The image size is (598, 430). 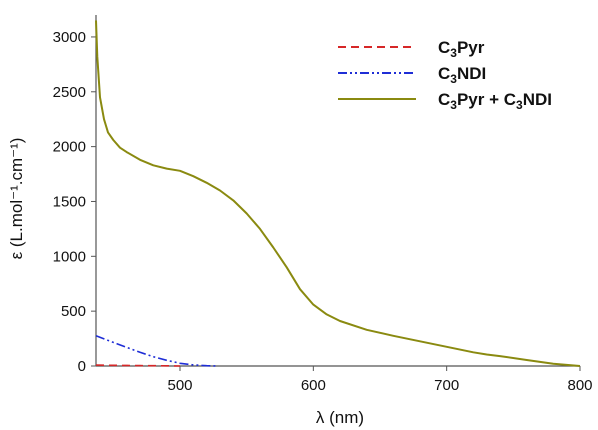 What do you see at coordinates (446, 385) in the screenshot?
I see `x-tick-label: 700` at bounding box center [446, 385].